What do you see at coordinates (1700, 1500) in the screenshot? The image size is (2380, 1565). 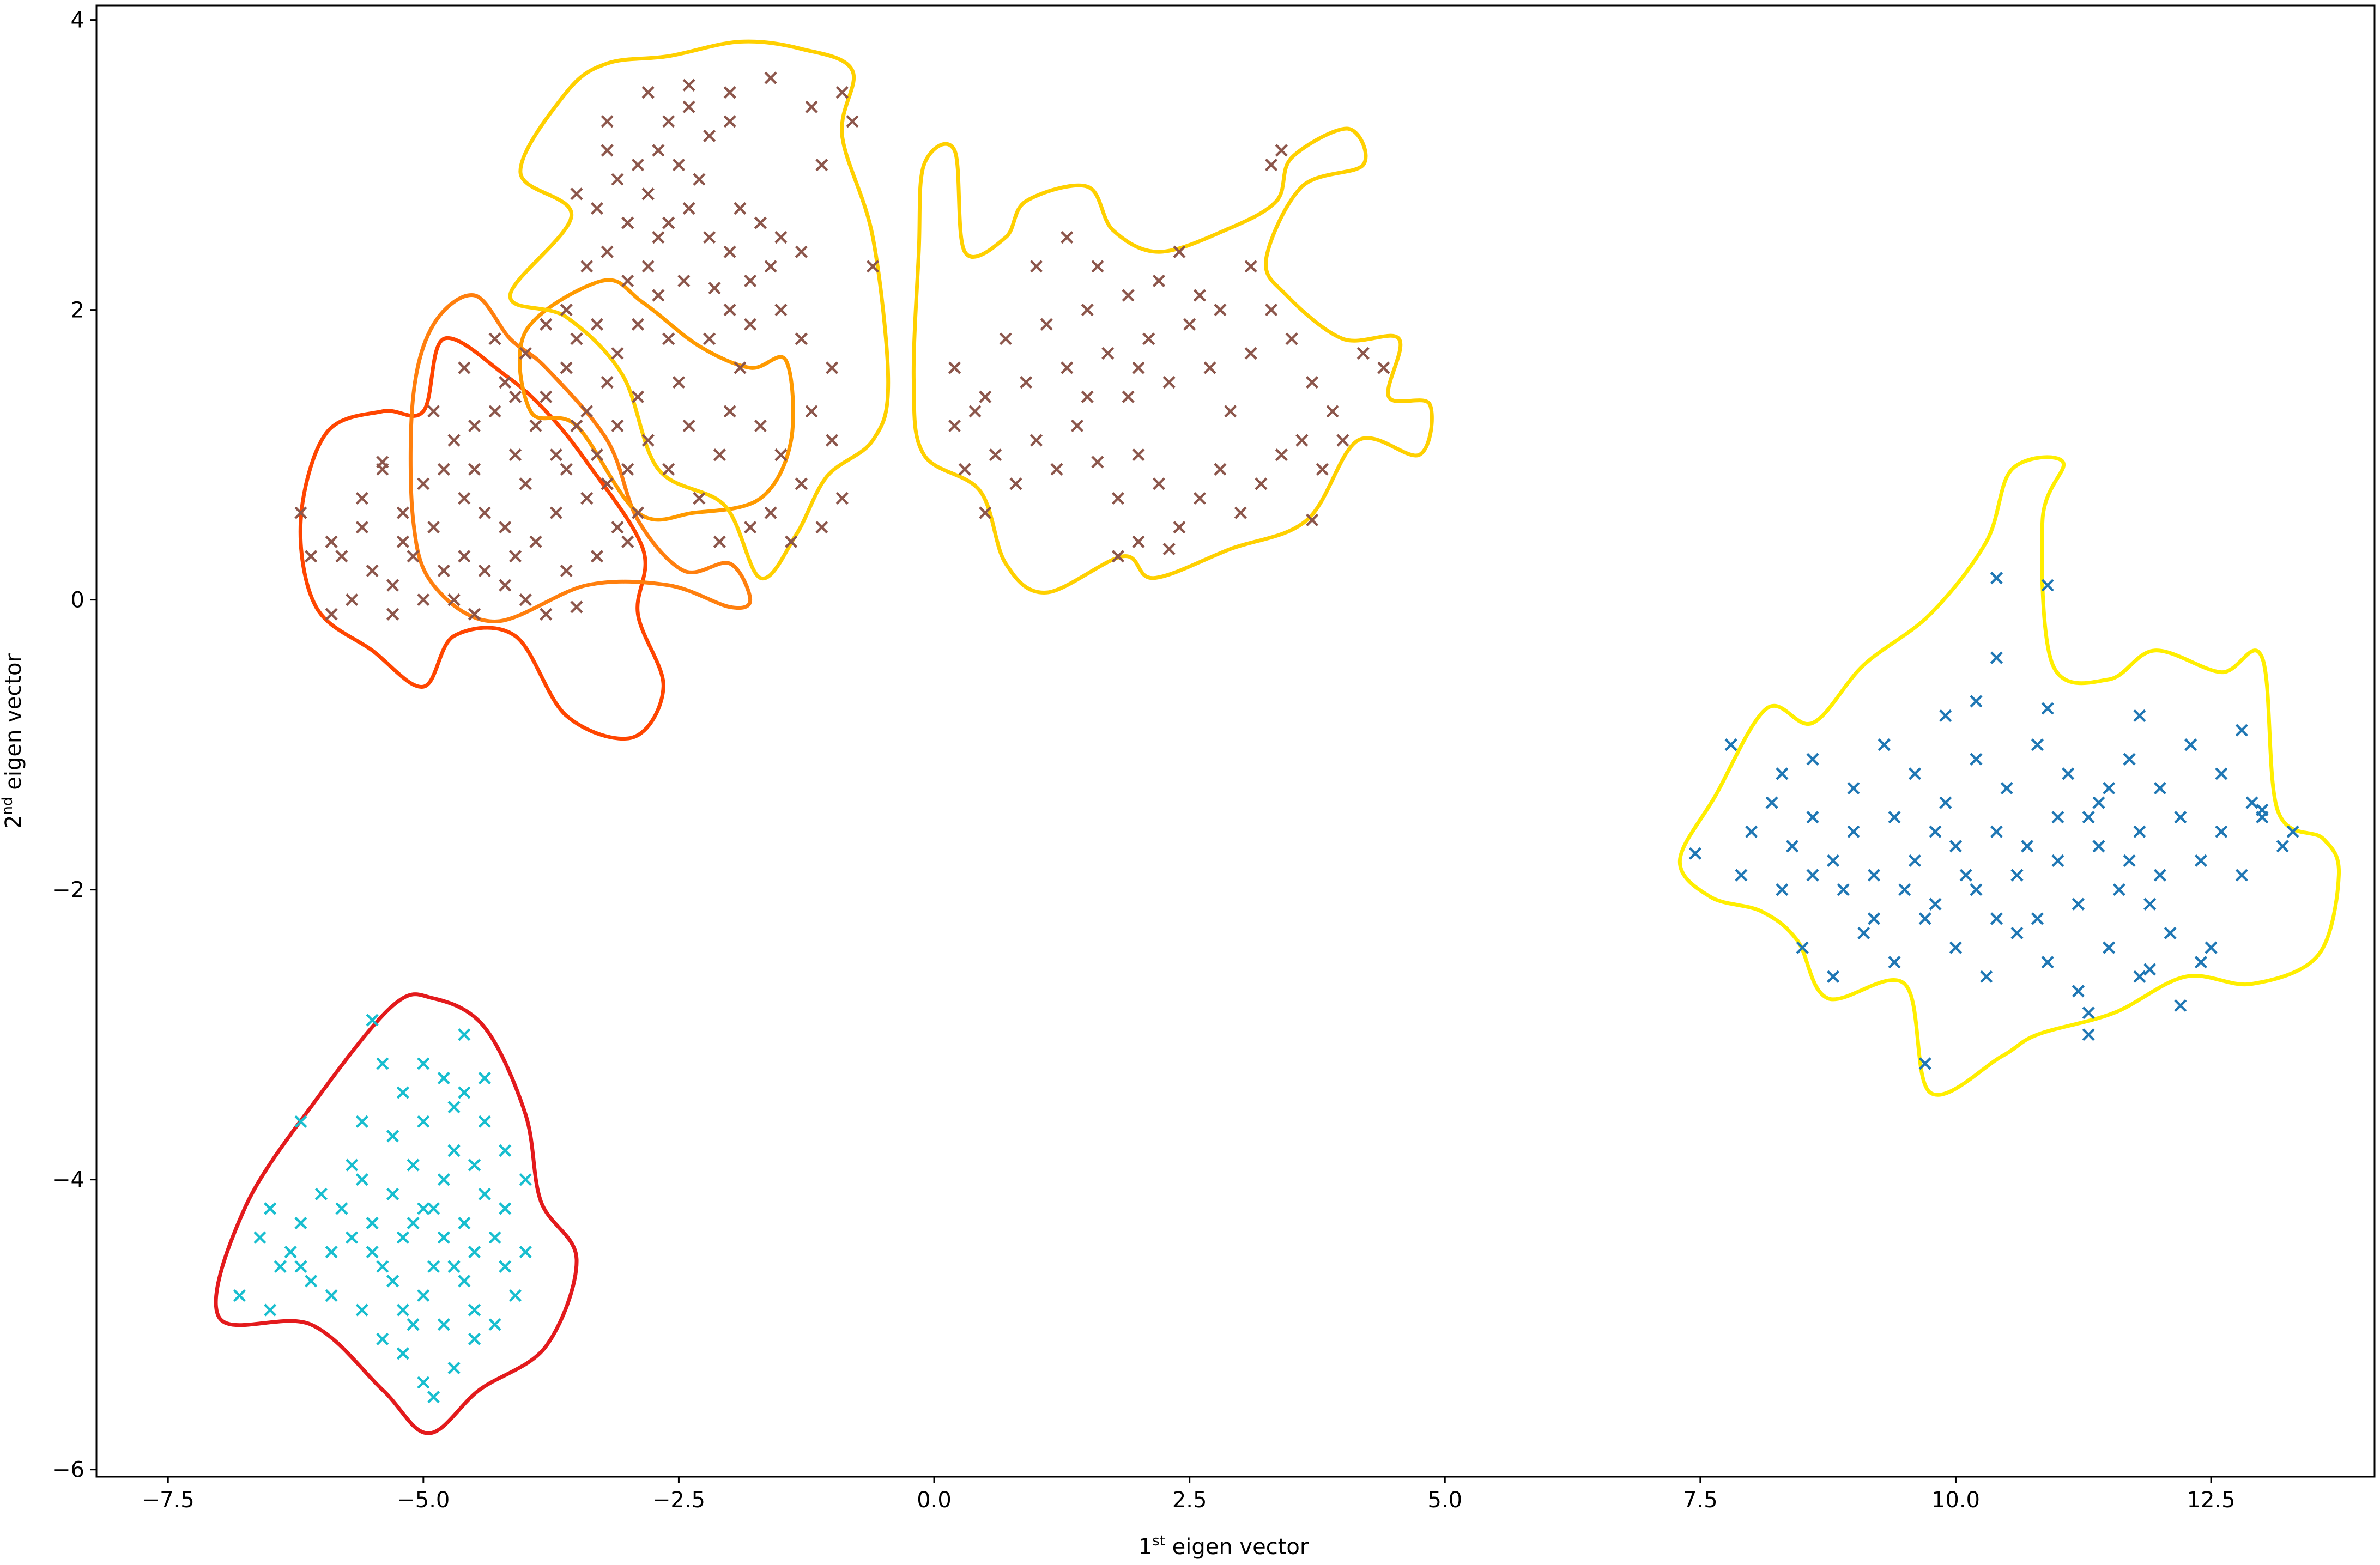 I see `x-tick-label: 7.5` at bounding box center [1700, 1500].